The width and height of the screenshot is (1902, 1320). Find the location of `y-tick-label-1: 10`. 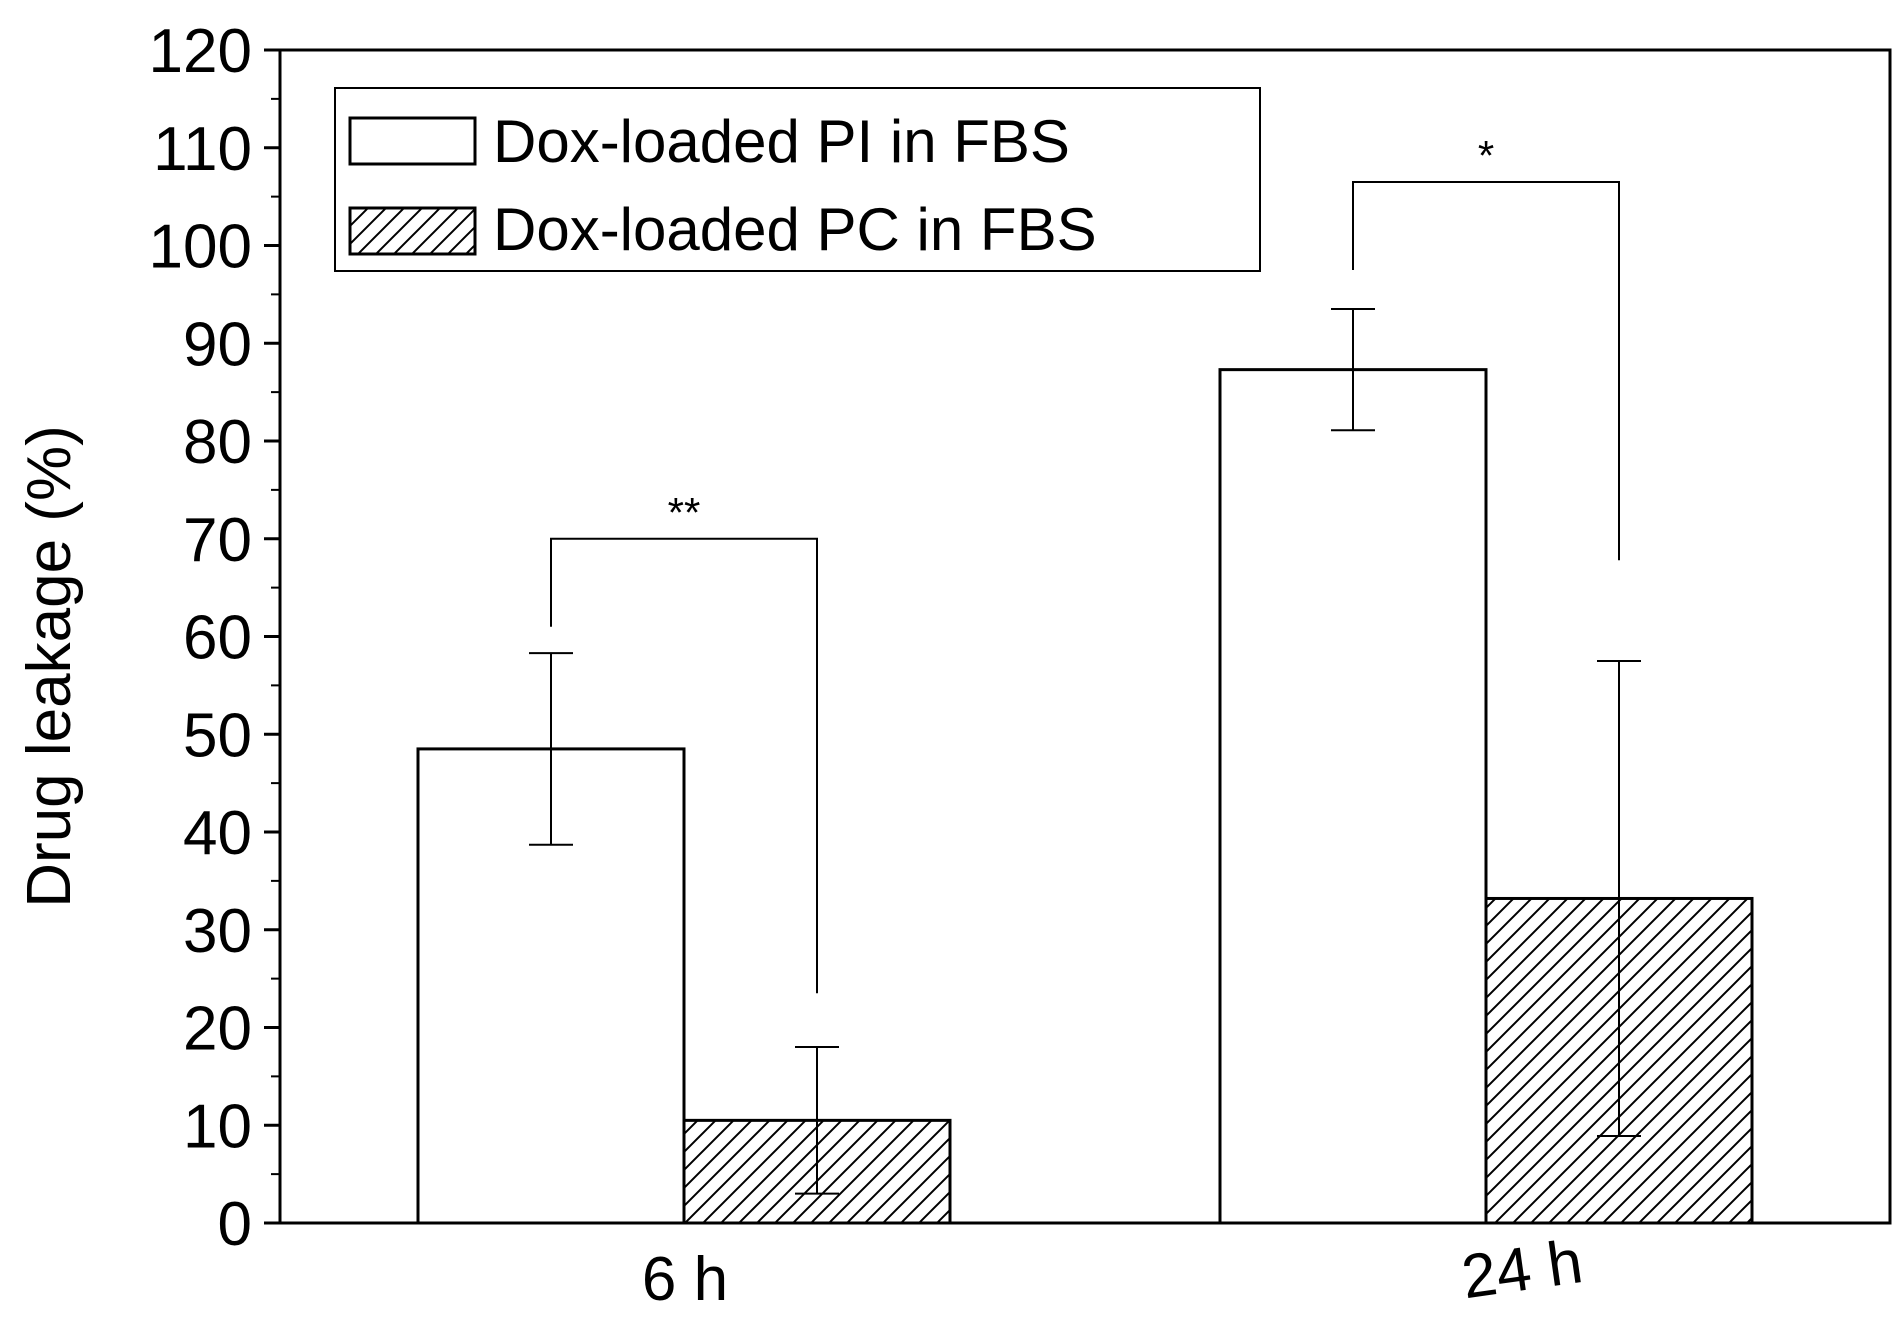

y-tick-label-1: 10 is located at coordinates (217, 1126).